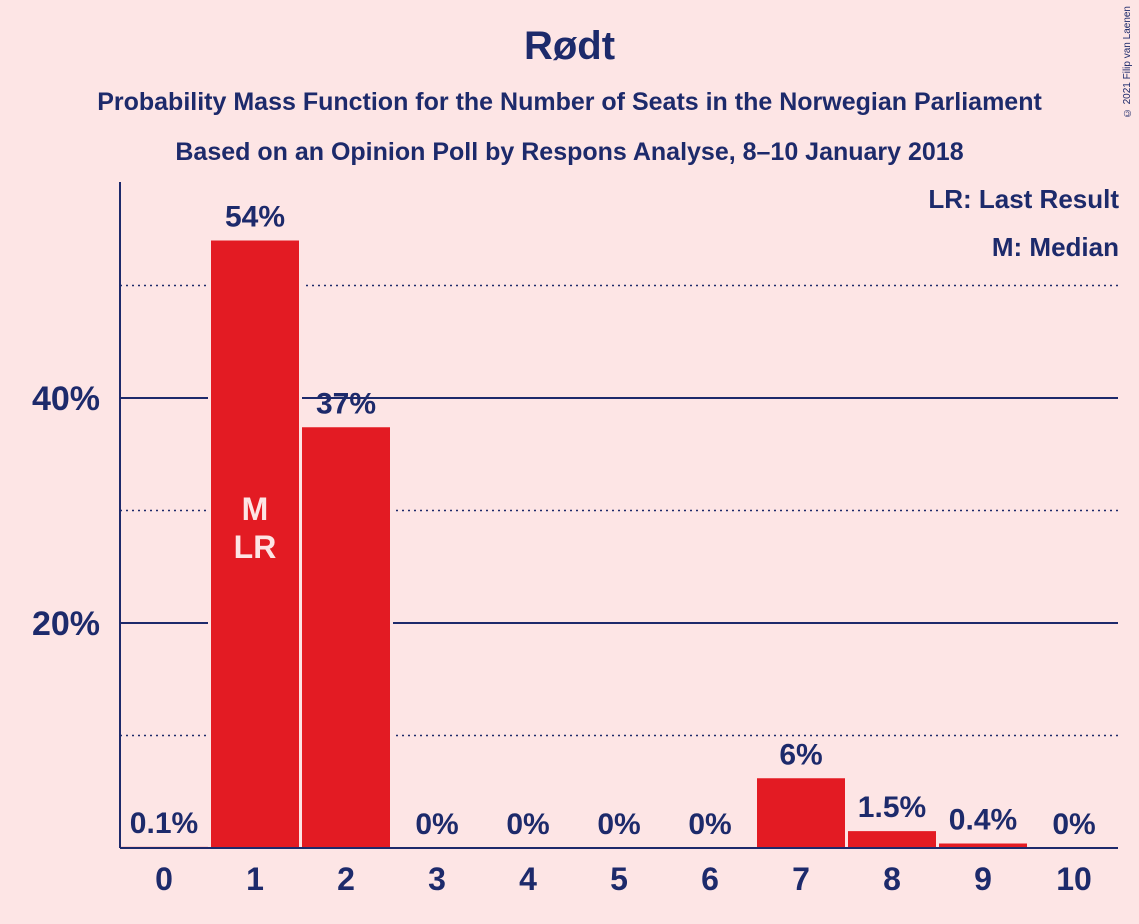 The width and height of the screenshot is (1139, 924). I want to click on x-tick-label: 7, so click(801, 879).